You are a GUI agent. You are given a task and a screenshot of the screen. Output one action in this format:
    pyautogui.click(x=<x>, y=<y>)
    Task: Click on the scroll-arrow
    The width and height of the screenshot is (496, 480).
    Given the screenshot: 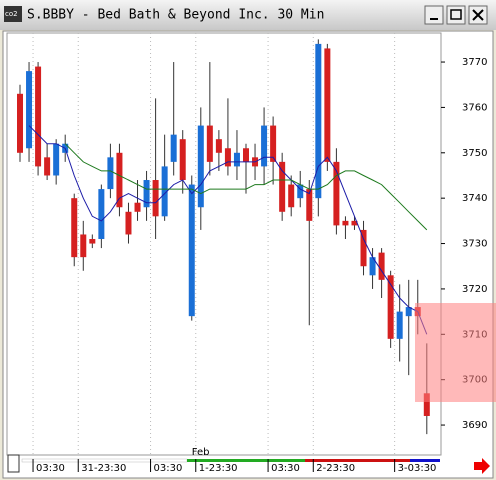 What is the action you would take?
    pyautogui.click(x=482, y=466)
    